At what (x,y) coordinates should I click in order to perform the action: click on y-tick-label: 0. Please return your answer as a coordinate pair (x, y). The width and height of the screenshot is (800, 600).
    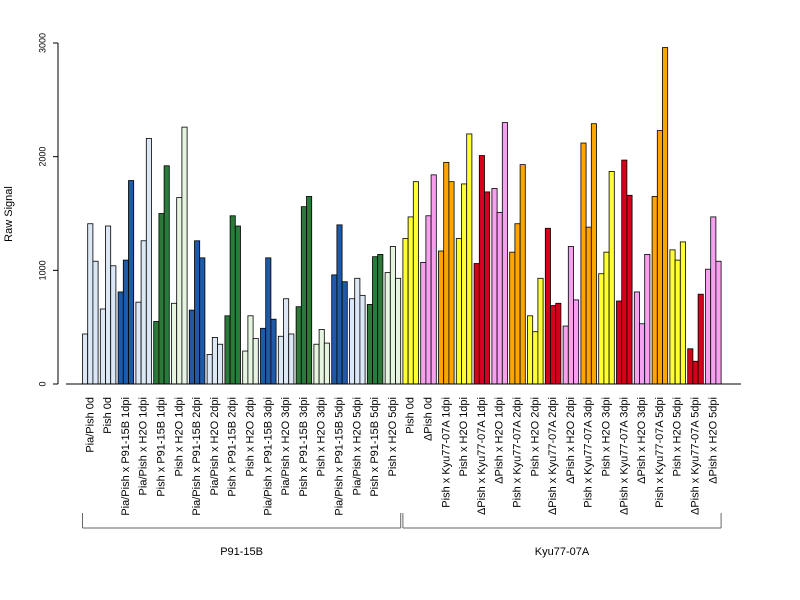
    Looking at the image, I should click on (42, 383).